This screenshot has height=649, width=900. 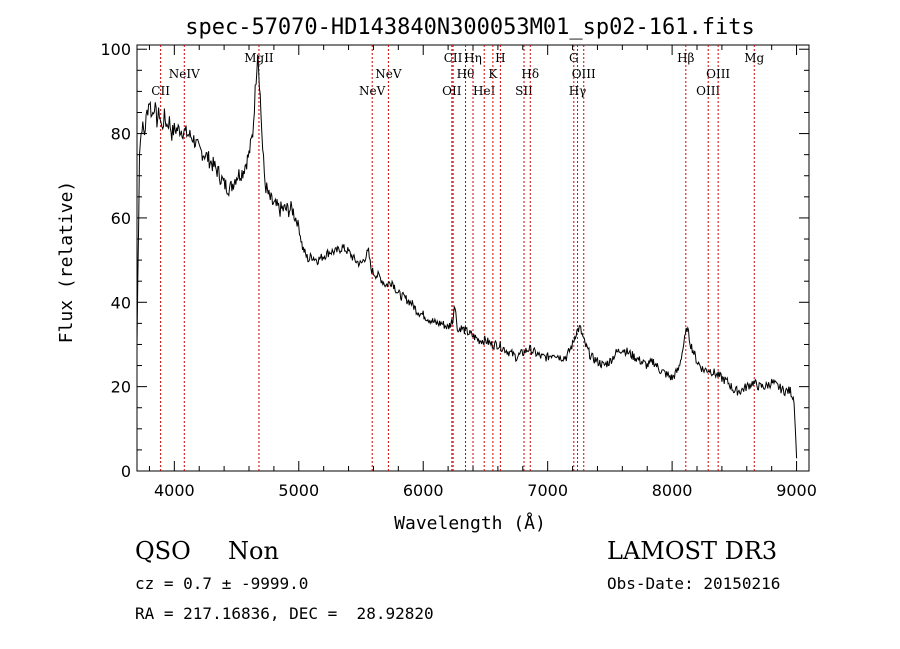 What do you see at coordinates (470, 523) in the screenshot?
I see `x-axis-label: Wavelength (Å)` at bounding box center [470, 523].